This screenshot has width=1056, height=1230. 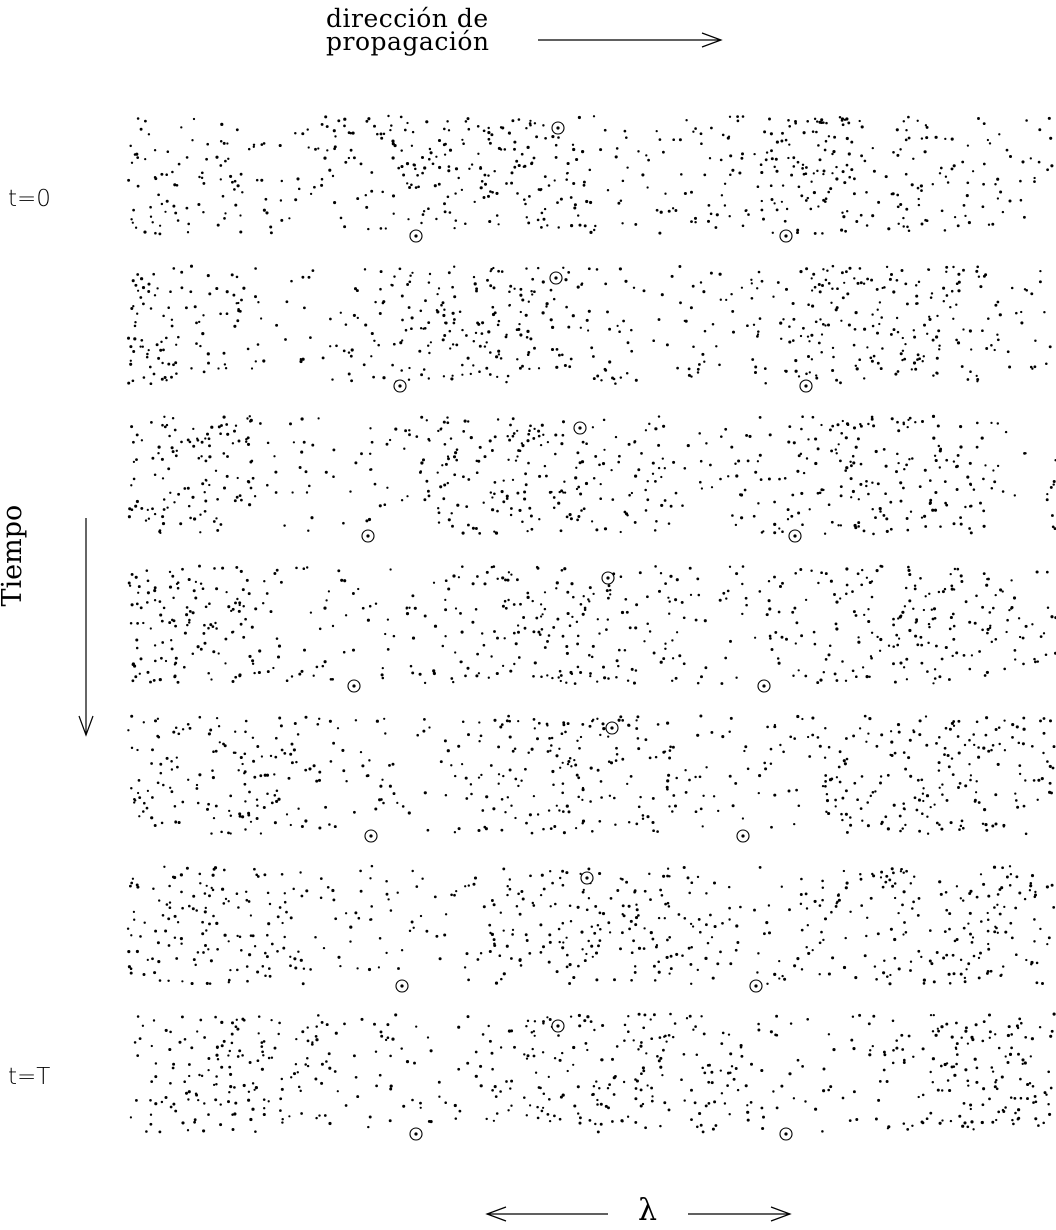 I want to click on tracked-particle-center, so click(x=786, y=236).